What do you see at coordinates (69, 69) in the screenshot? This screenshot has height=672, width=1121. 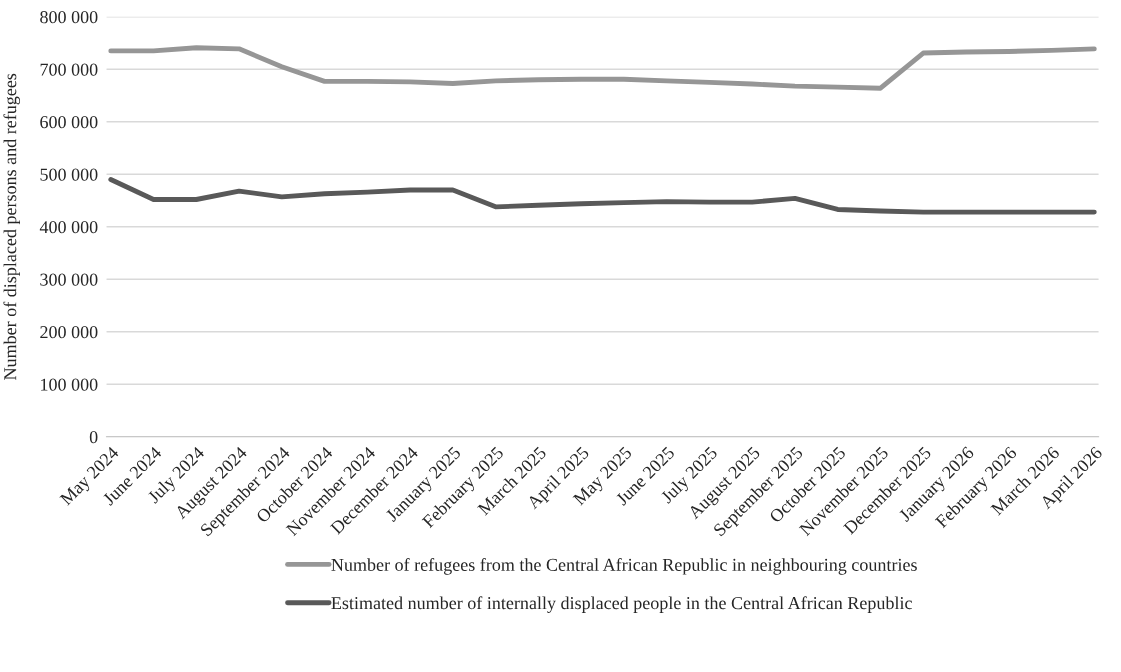 I see `y-tick-label: 700 000` at bounding box center [69, 69].